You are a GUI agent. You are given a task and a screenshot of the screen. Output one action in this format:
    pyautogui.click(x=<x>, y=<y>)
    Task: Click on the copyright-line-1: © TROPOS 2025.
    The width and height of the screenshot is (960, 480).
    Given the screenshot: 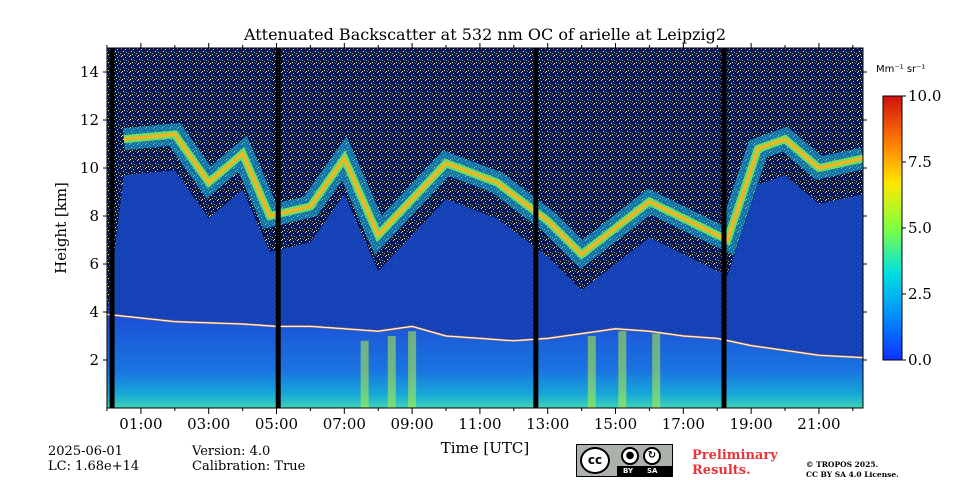 What is the action you would take?
    pyautogui.click(x=842, y=464)
    